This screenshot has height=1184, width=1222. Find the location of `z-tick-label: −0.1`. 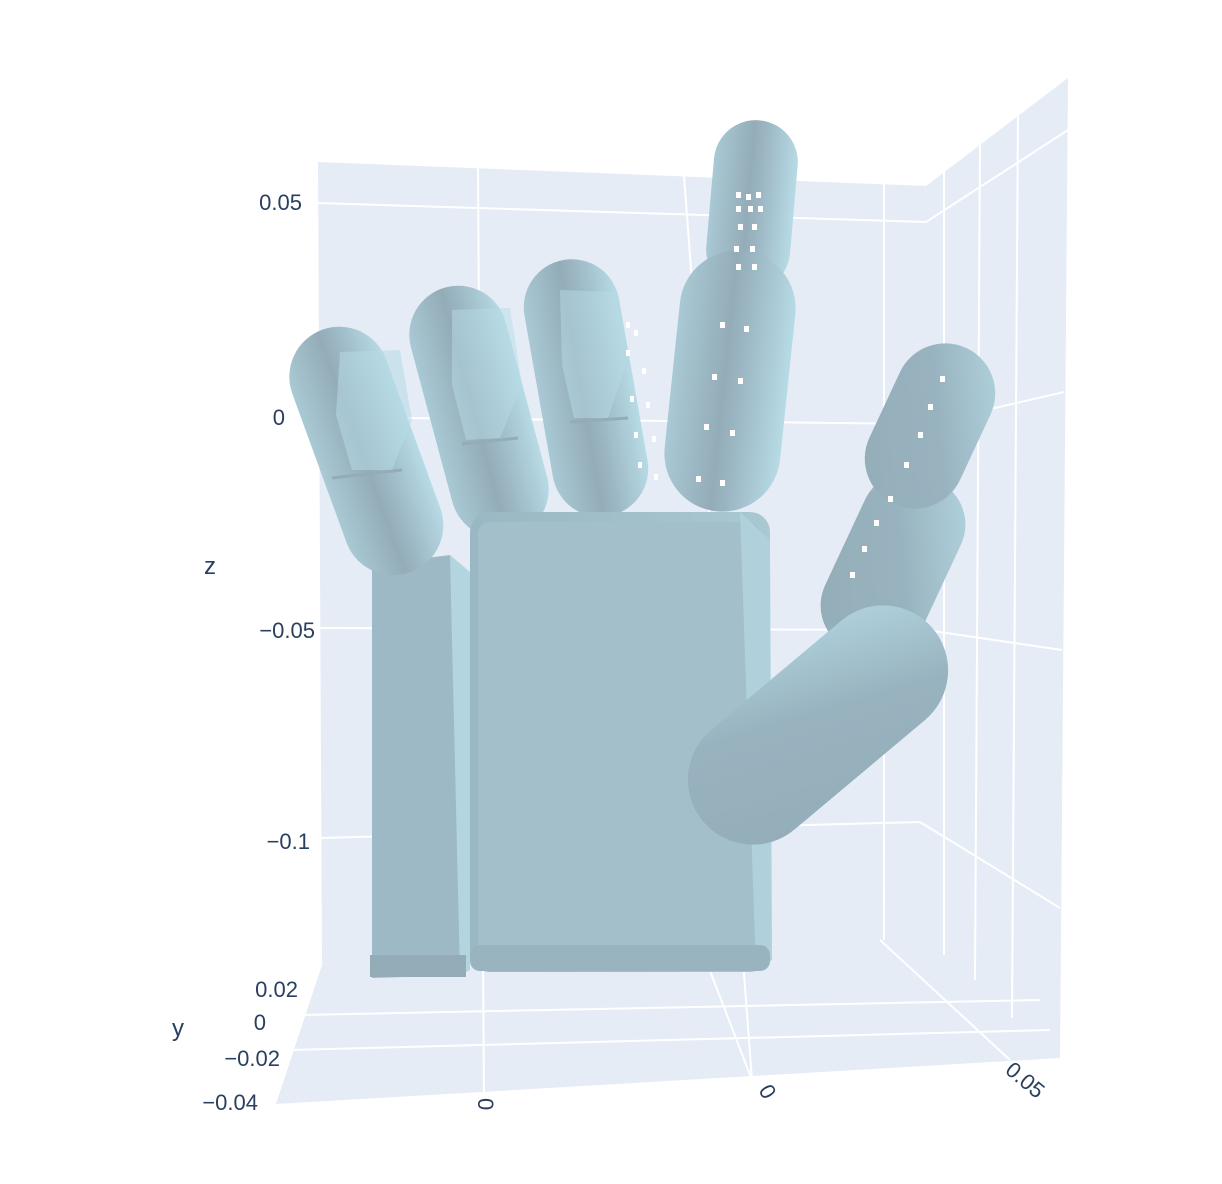

z-tick-label: −0.1 is located at coordinates (288, 841).